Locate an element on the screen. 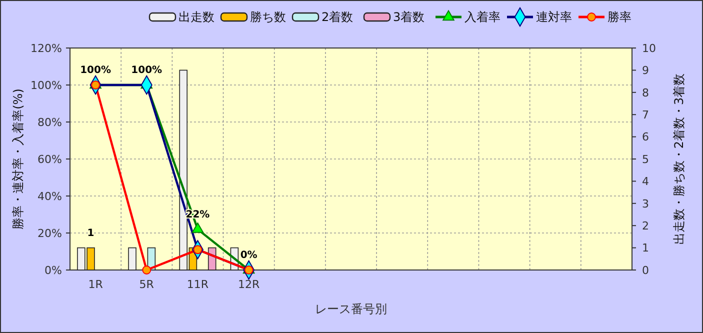 The width and height of the screenshot is (703, 333). legend-label: 2着数 is located at coordinates (338, 17).